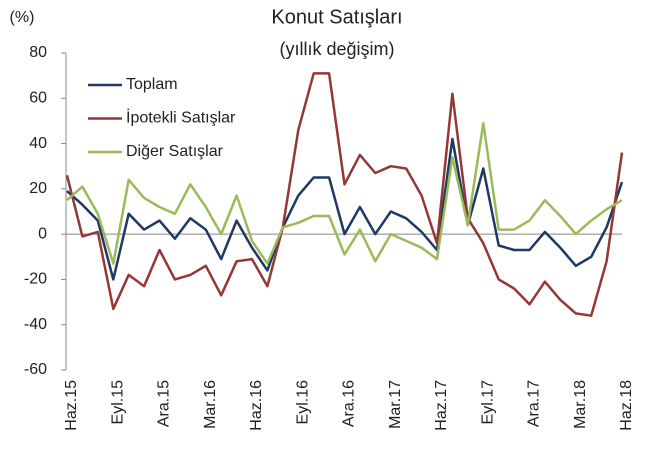 The width and height of the screenshot is (651, 468). Describe the element at coordinates (35, 369) in the screenshot. I see `y-tick-label: -60` at that location.